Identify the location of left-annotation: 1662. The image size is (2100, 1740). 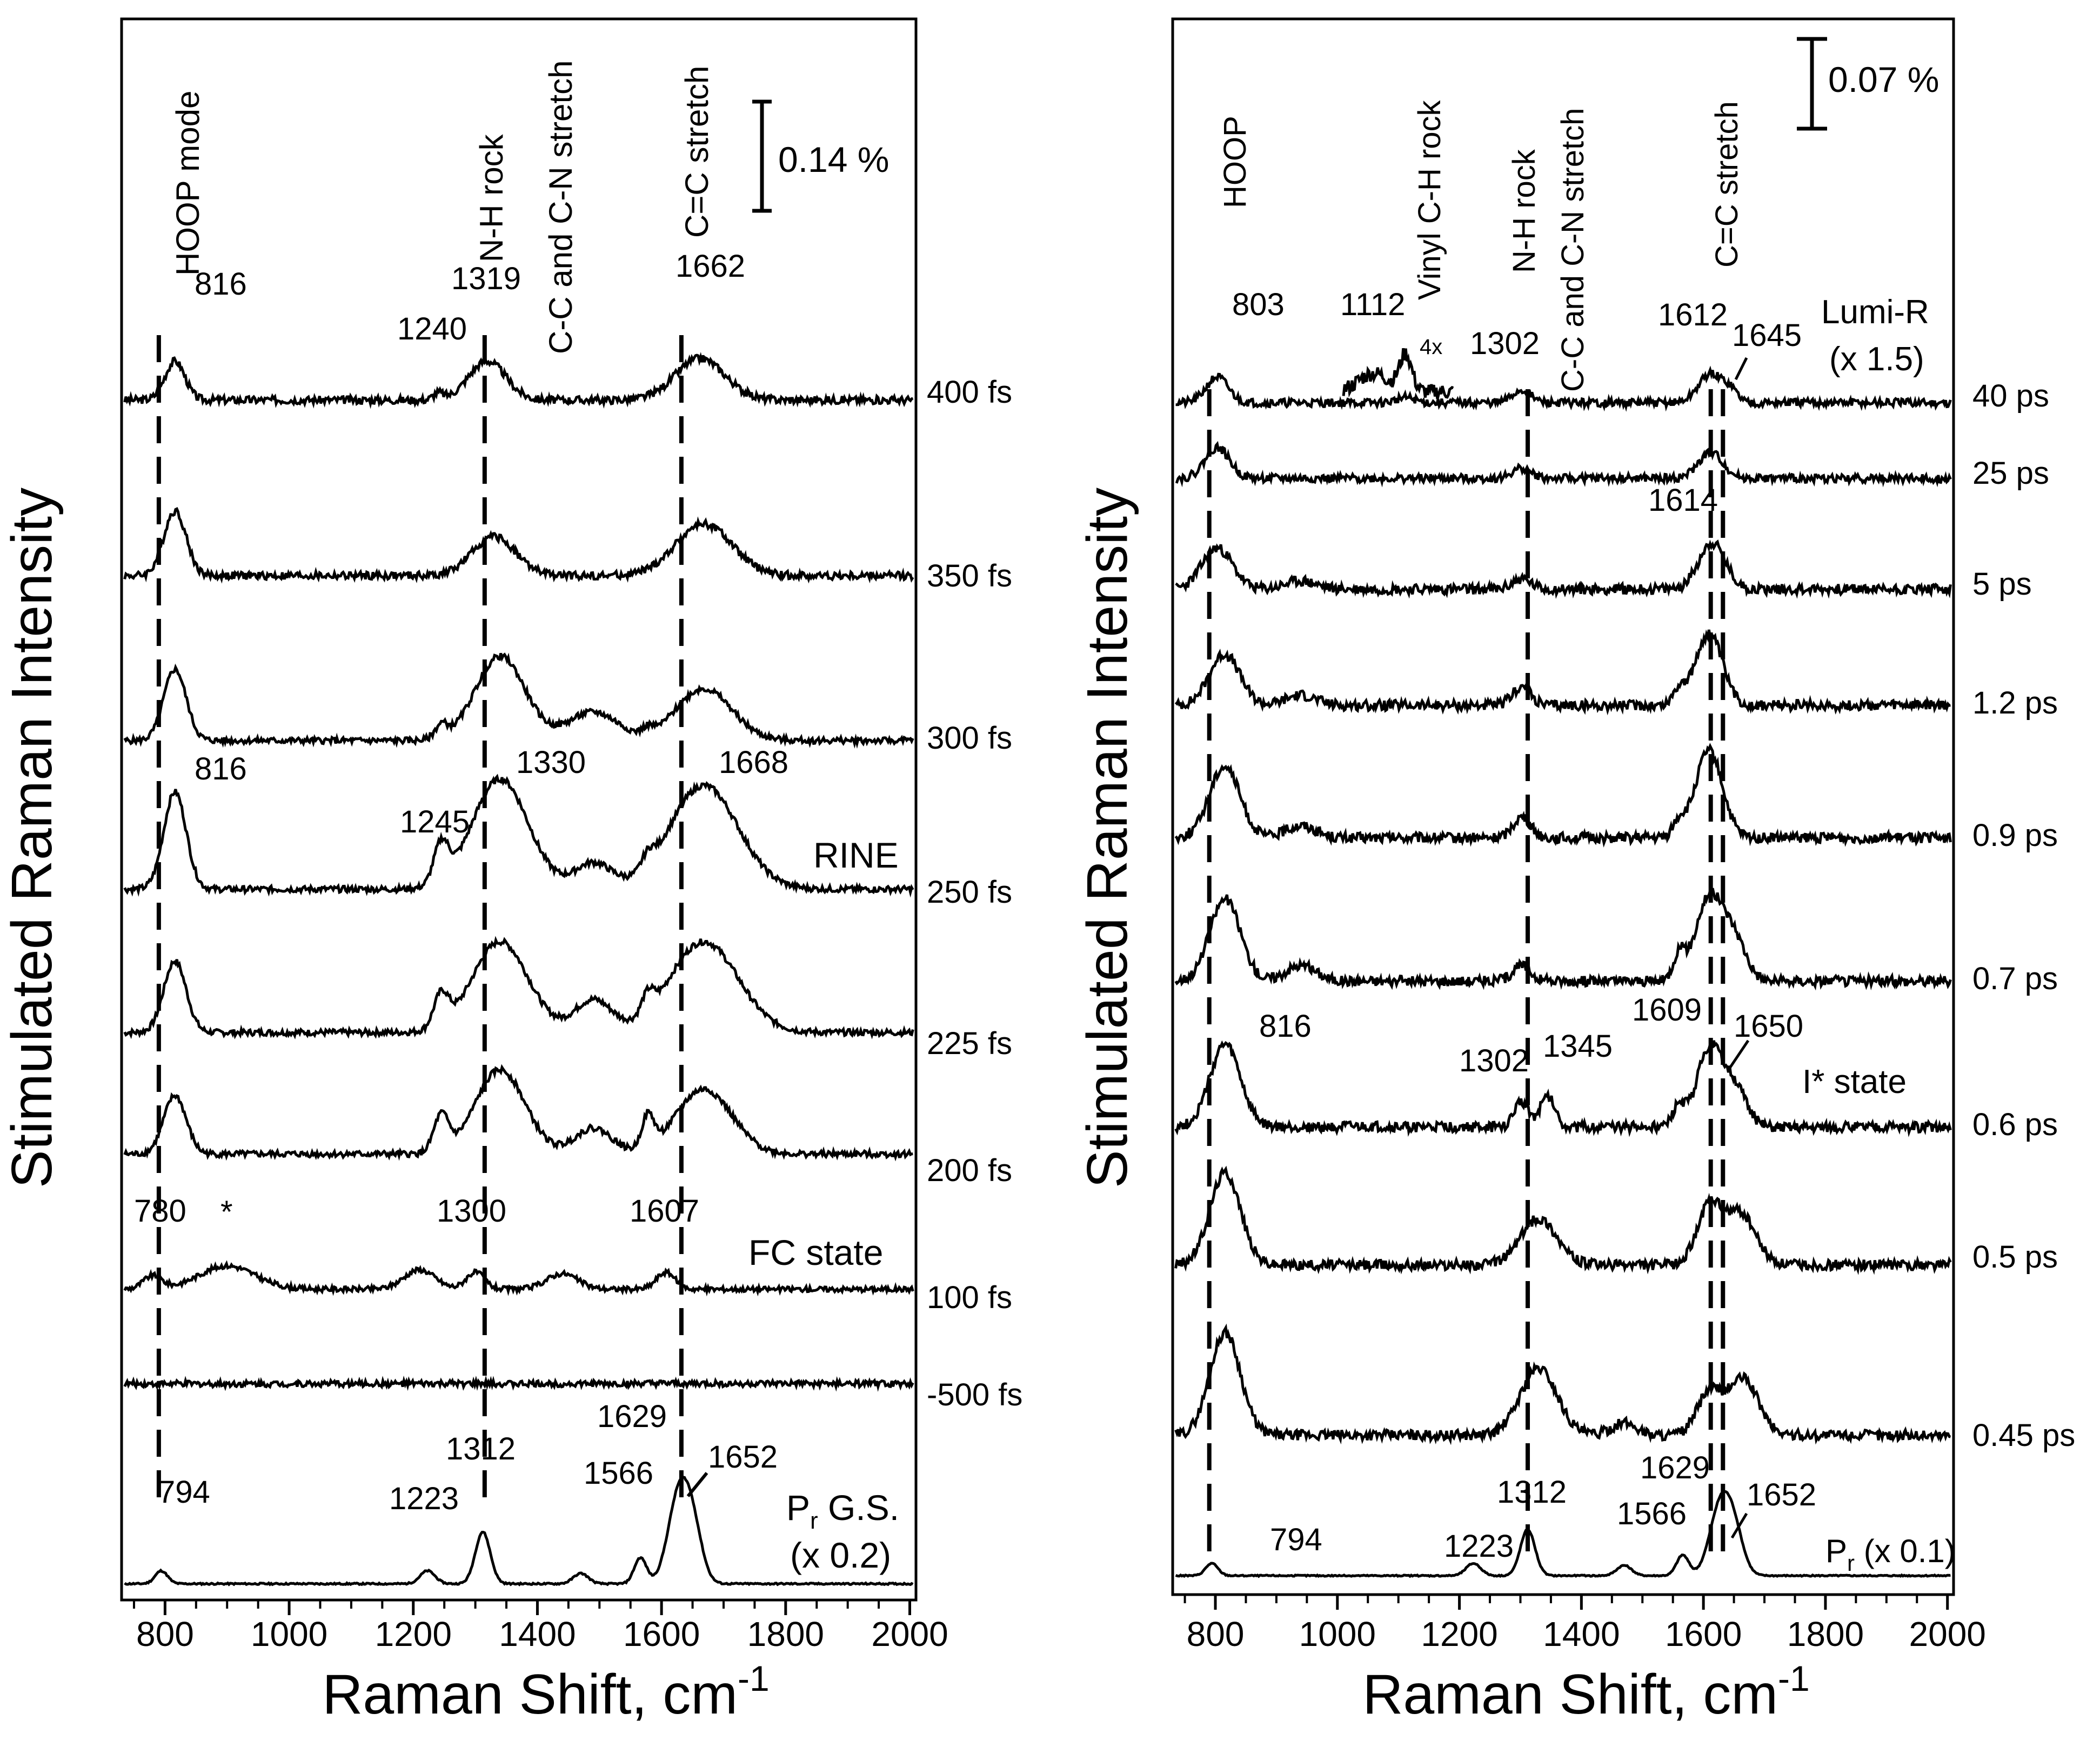
(710, 267).